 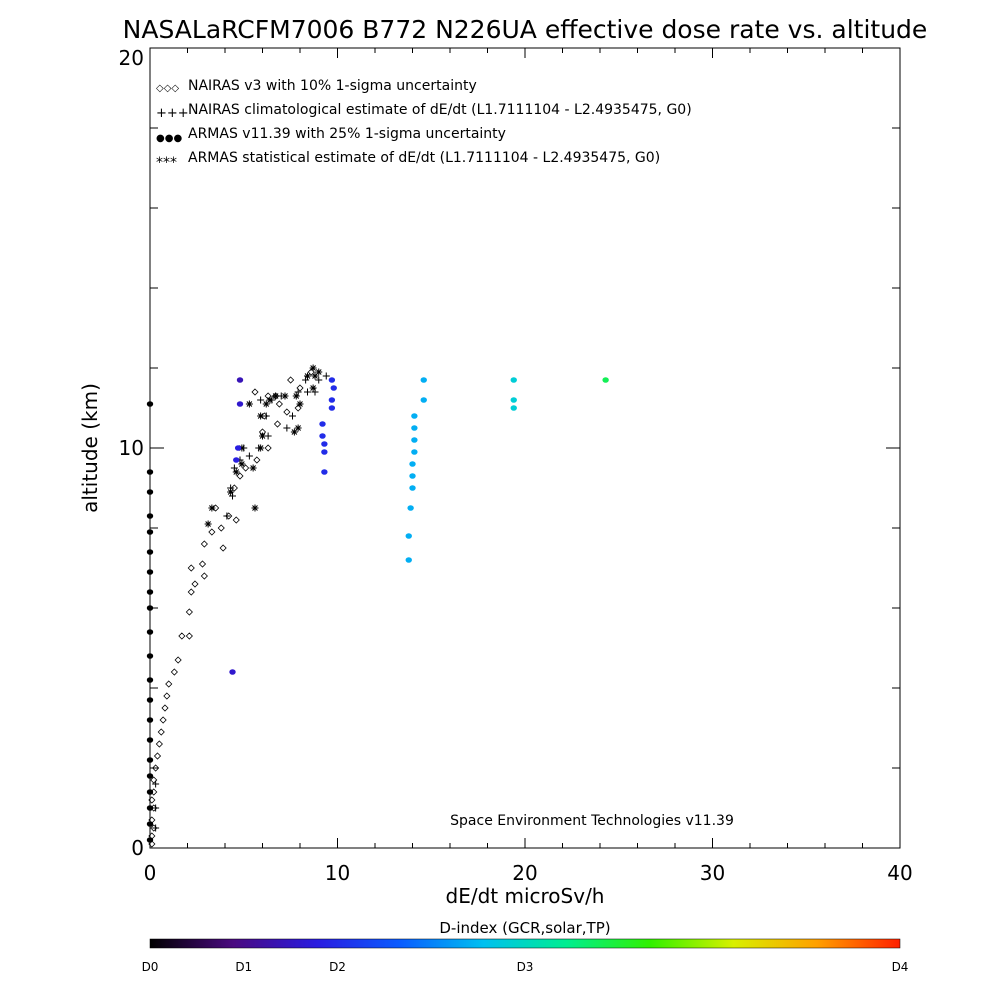 I want to click on x-tick-label-40: 40, so click(x=899, y=873).